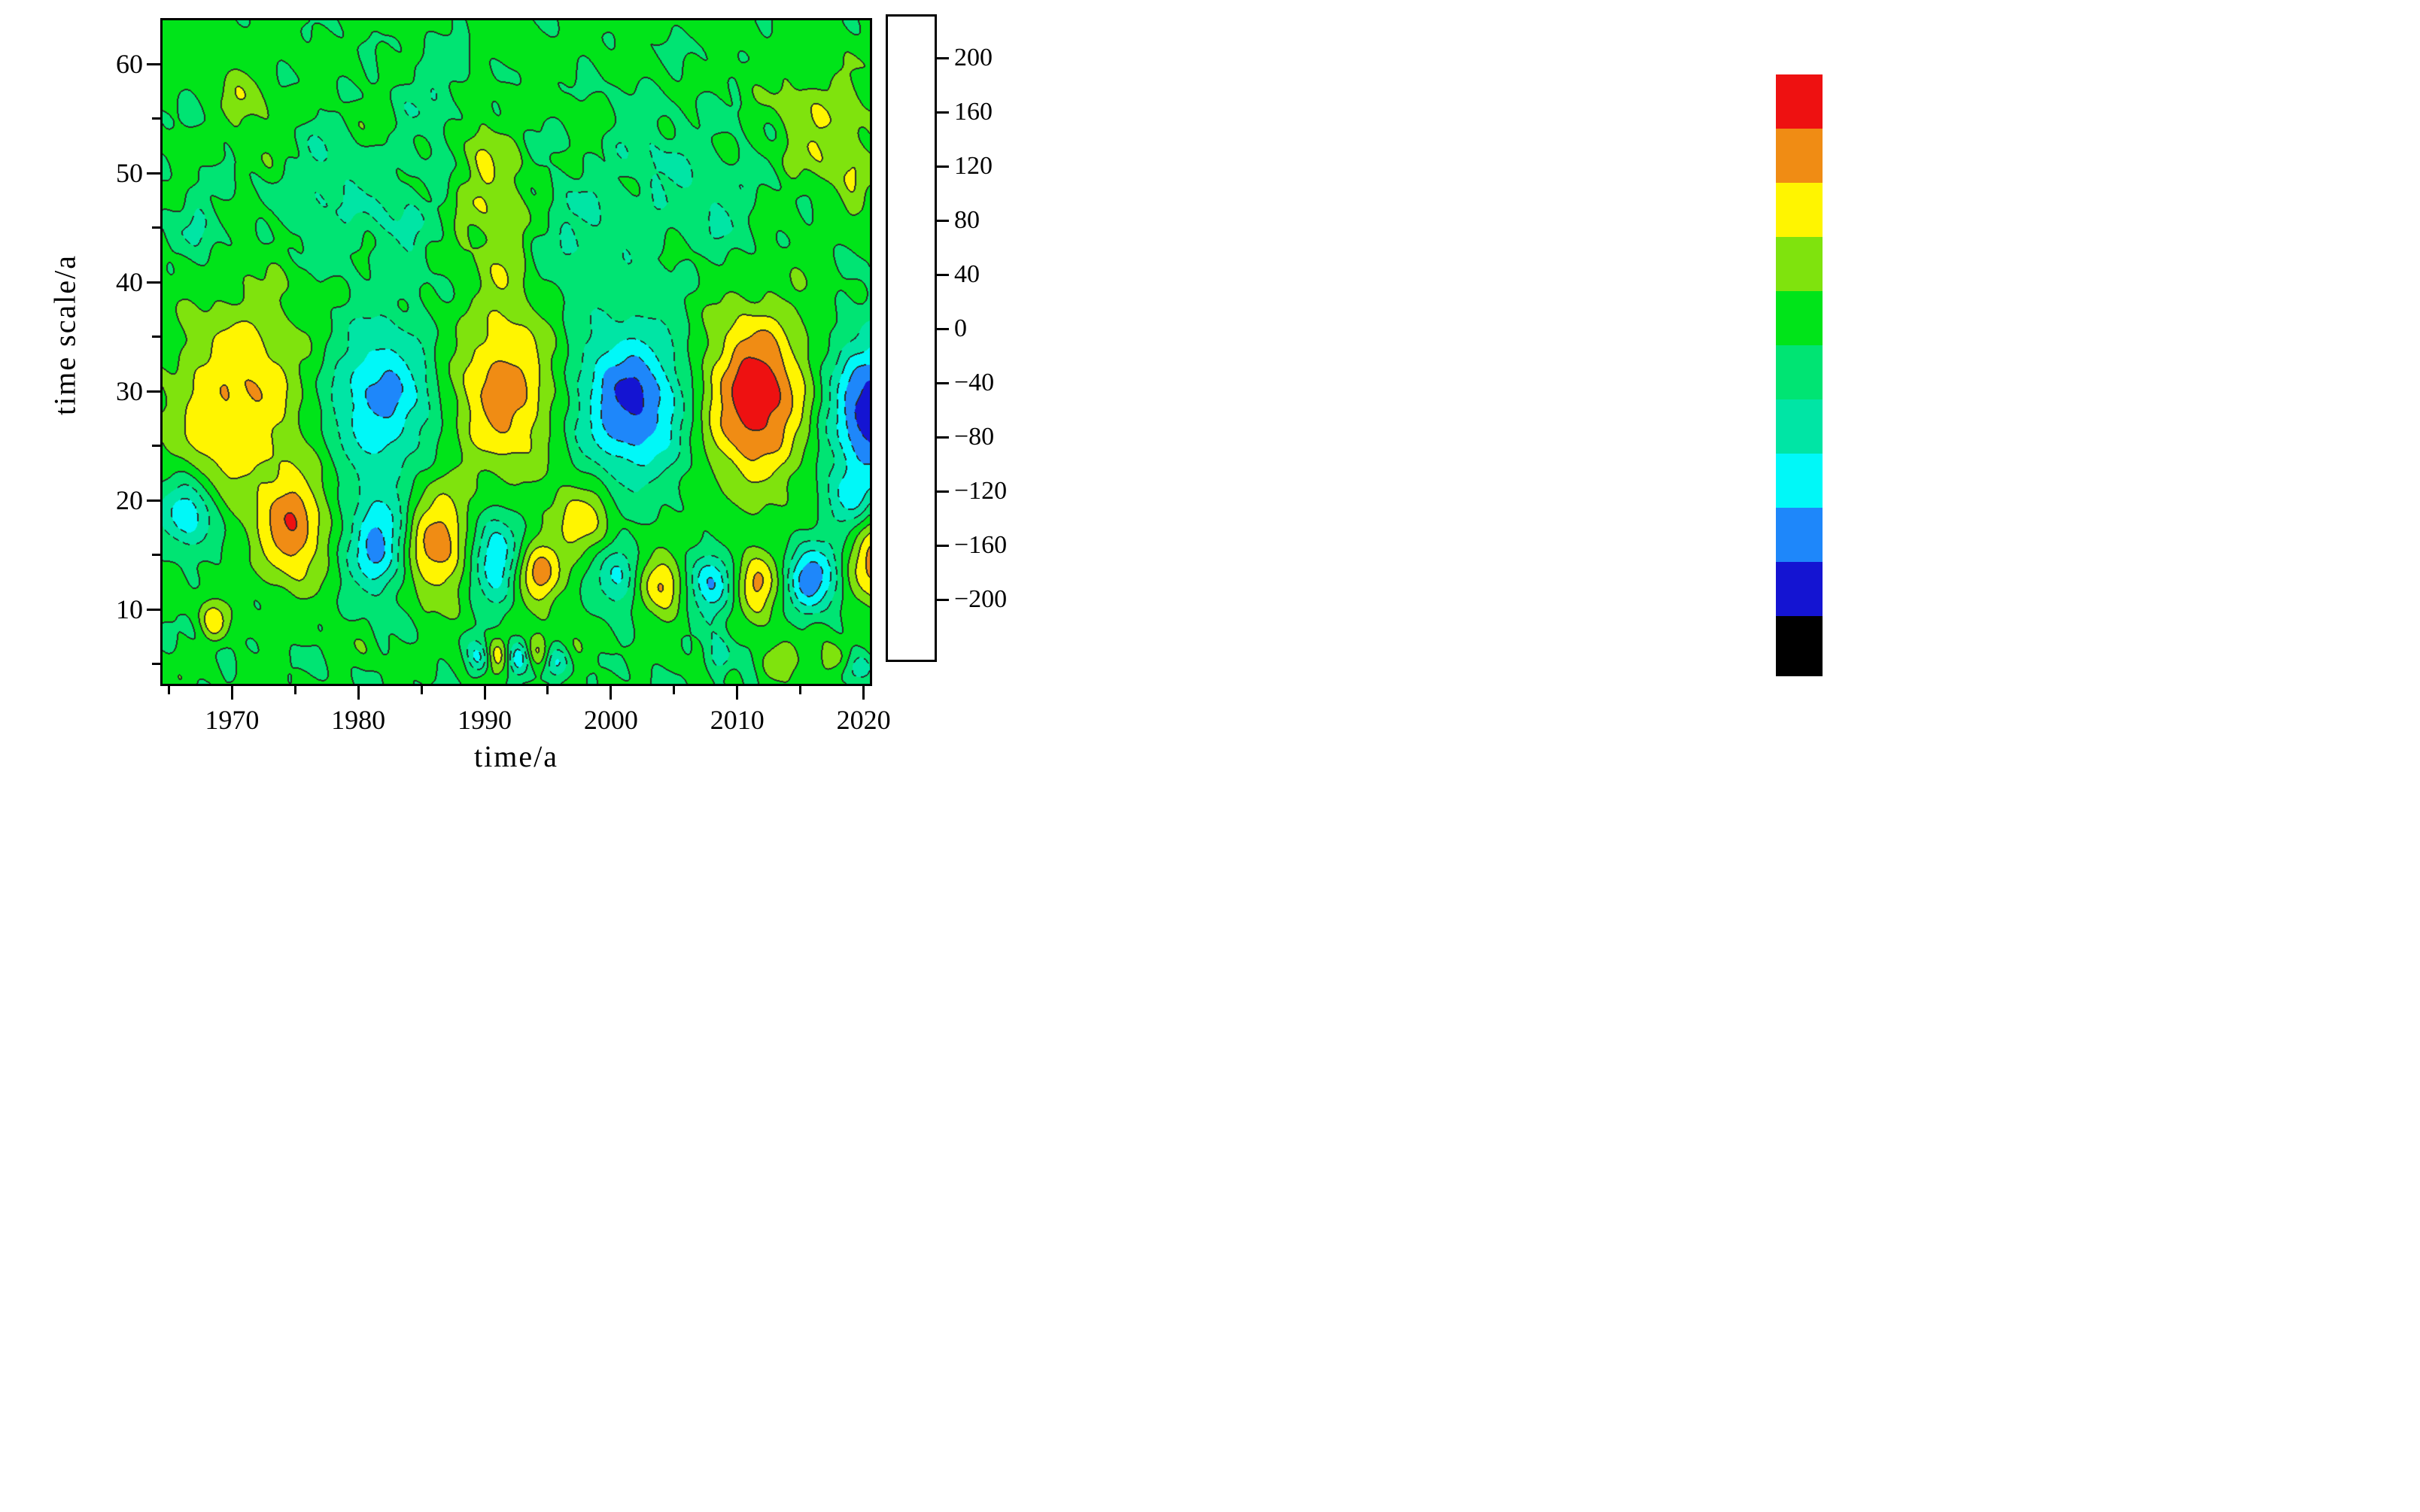 This screenshot has height=1512, width=2420. I want to click on contour-canvas, so click(517, 352).